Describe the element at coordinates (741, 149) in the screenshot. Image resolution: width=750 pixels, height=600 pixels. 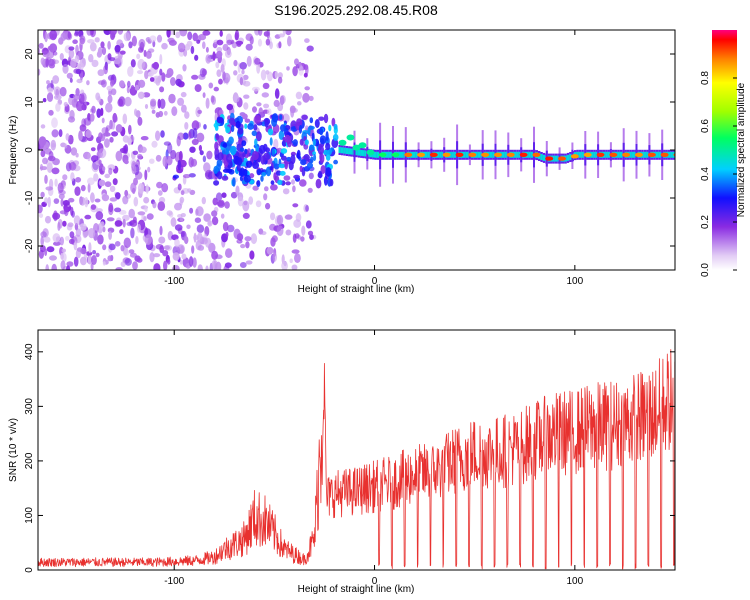
I see `colorbar-label: Normalized spectral amplitude` at that location.